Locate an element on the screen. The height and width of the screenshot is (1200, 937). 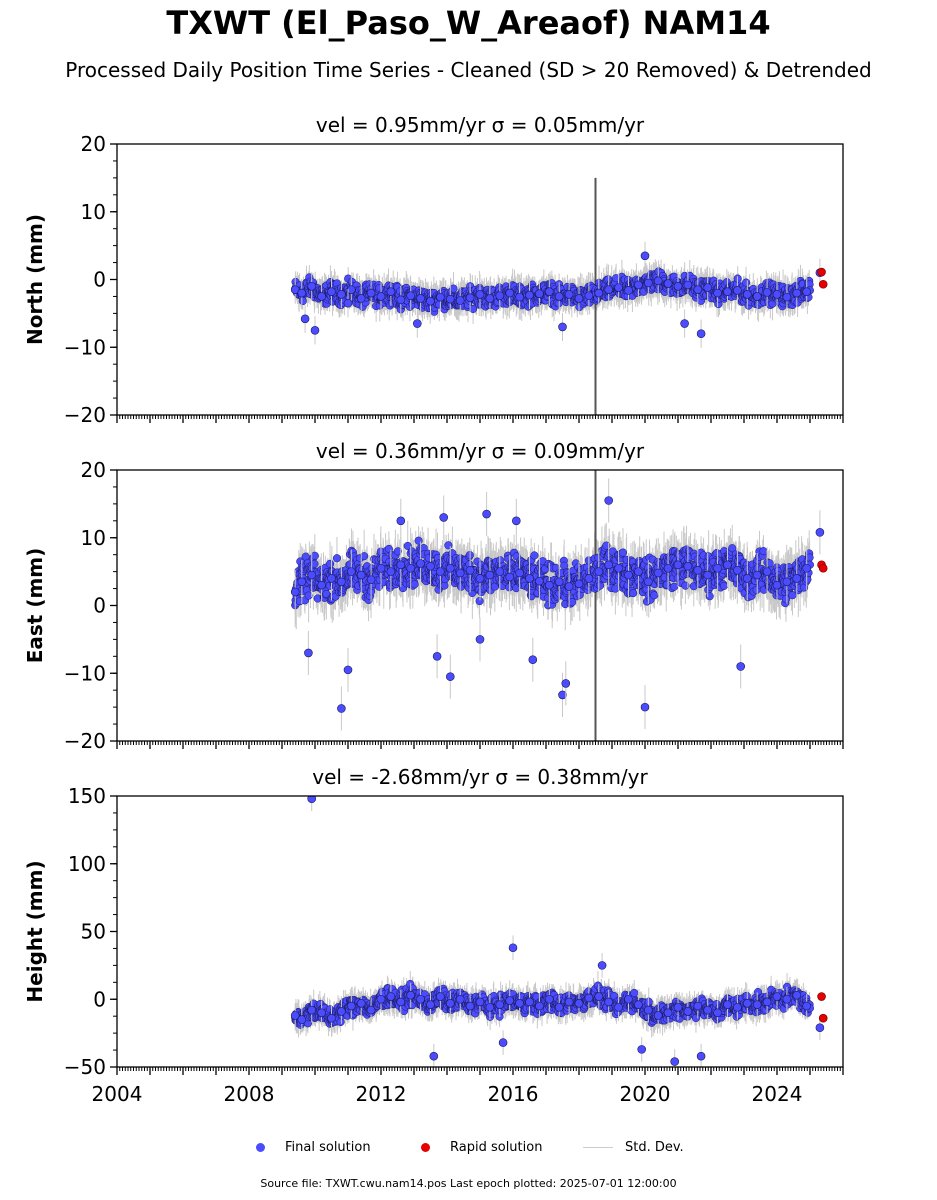
panel-north-marks is located at coordinates (559, 296).